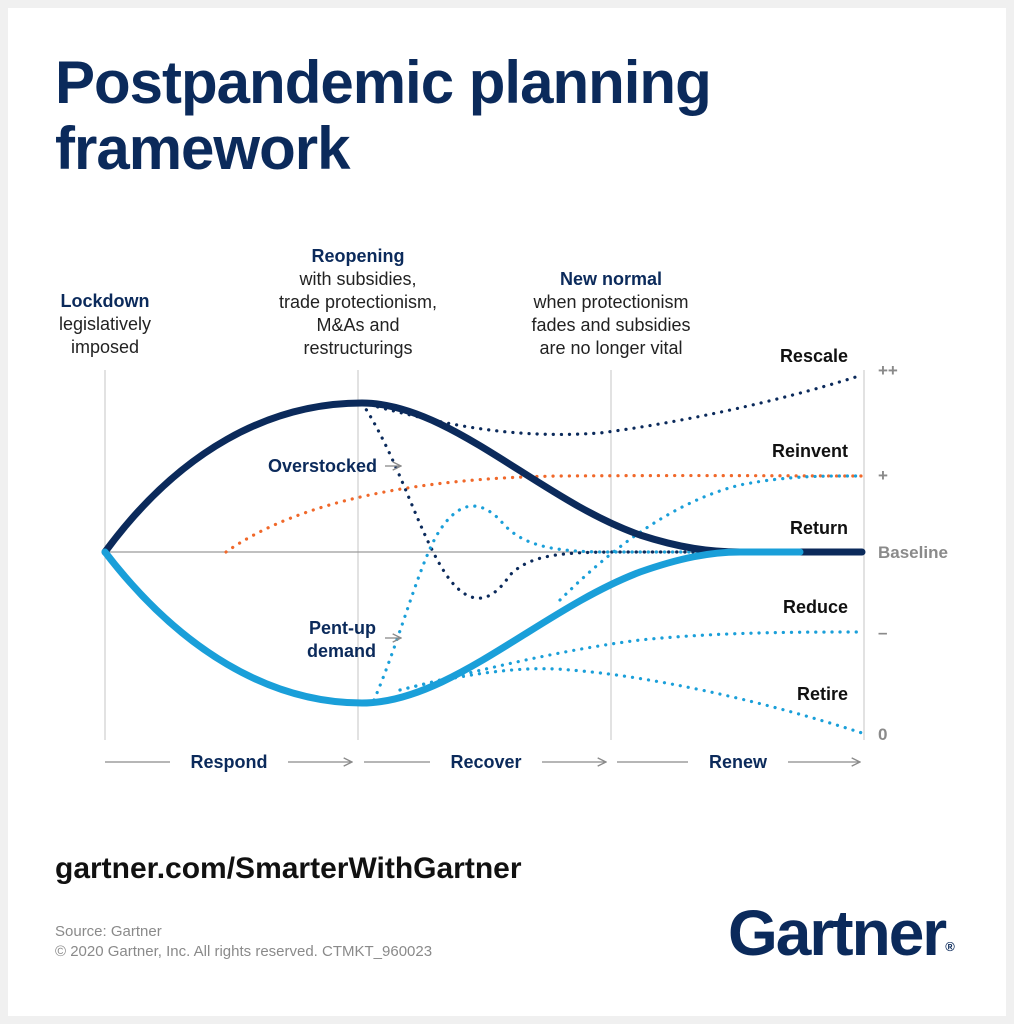  Describe the element at coordinates (631, 661) in the screenshot. I see `reduce-path` at that location.